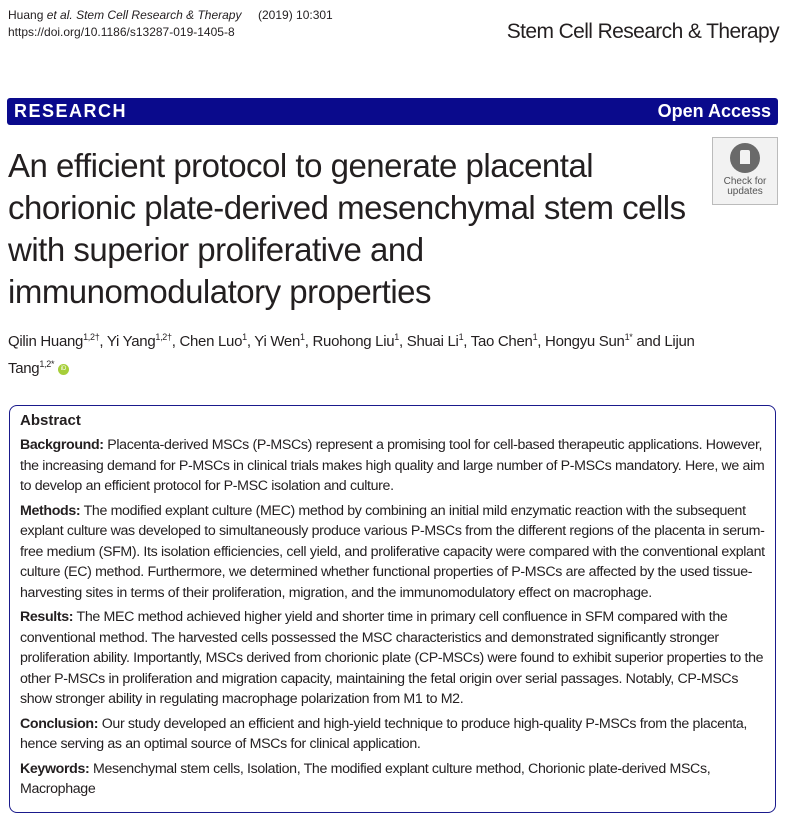 This screenshot has height=830, width=787. What do you see at coordinates (64, 369) in the screenshot?
I see `orcid-icon: iD` at bounding box center [64, 369].